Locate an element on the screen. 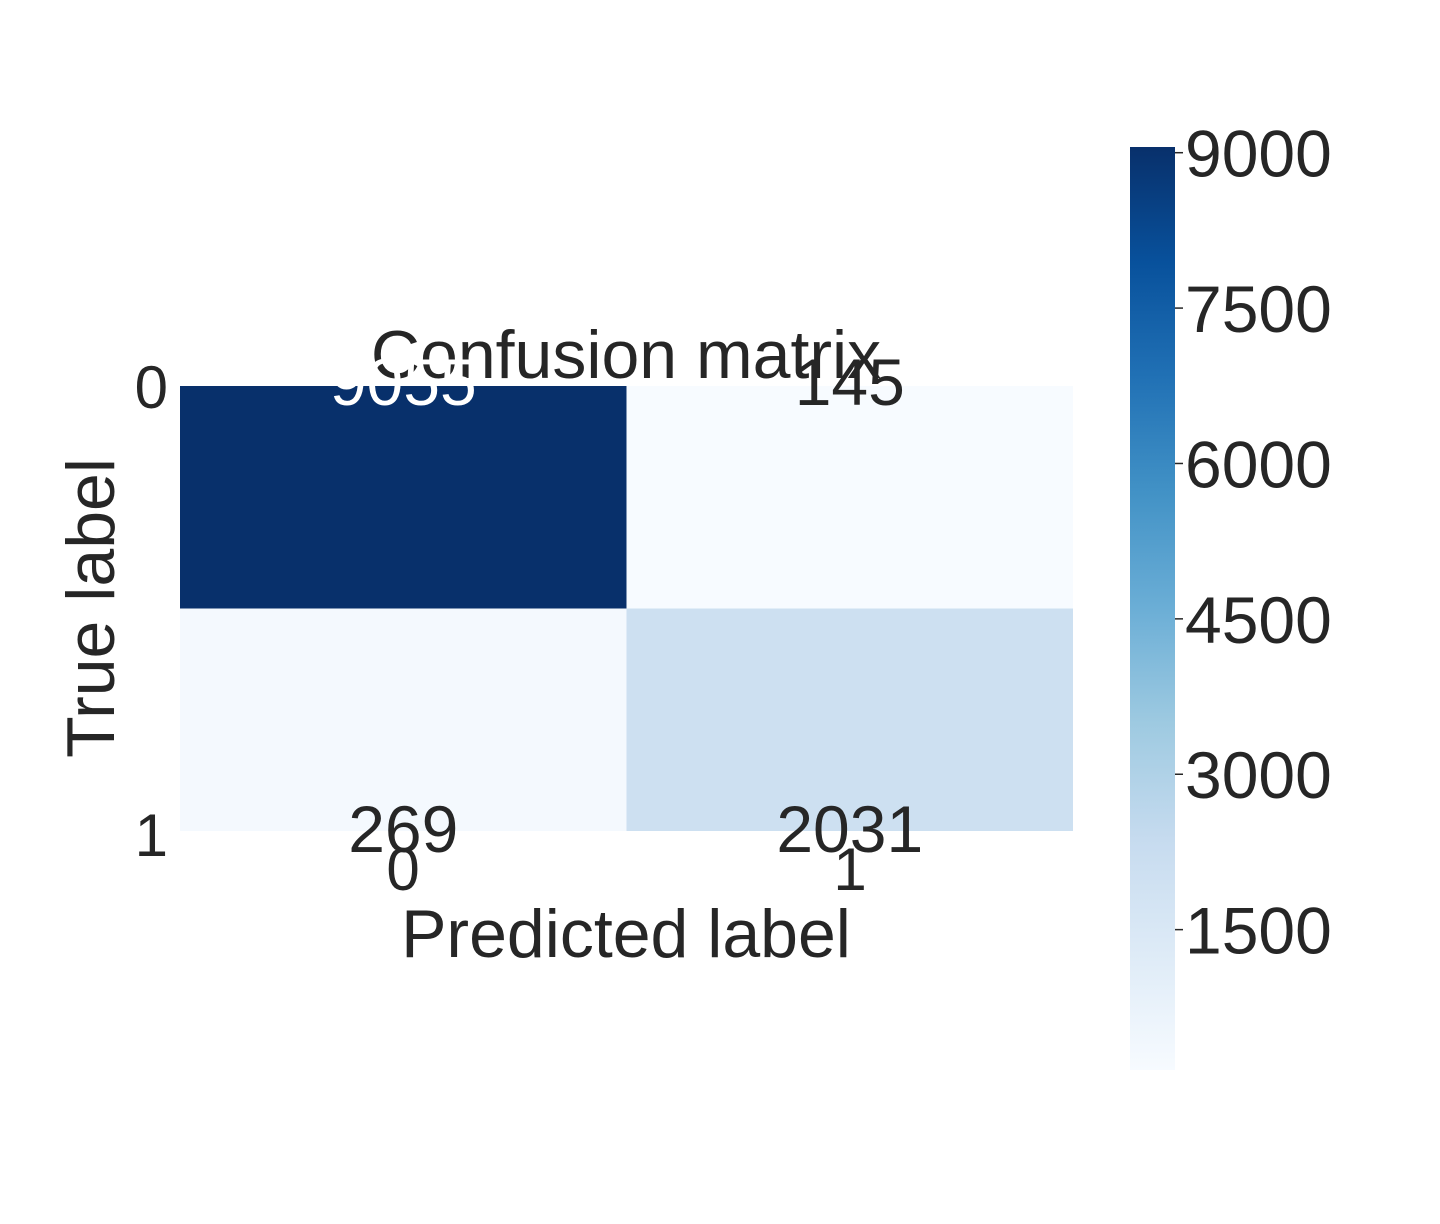  colorbar-tick-label-1: 7500 is located at coordinates (1258, 309).